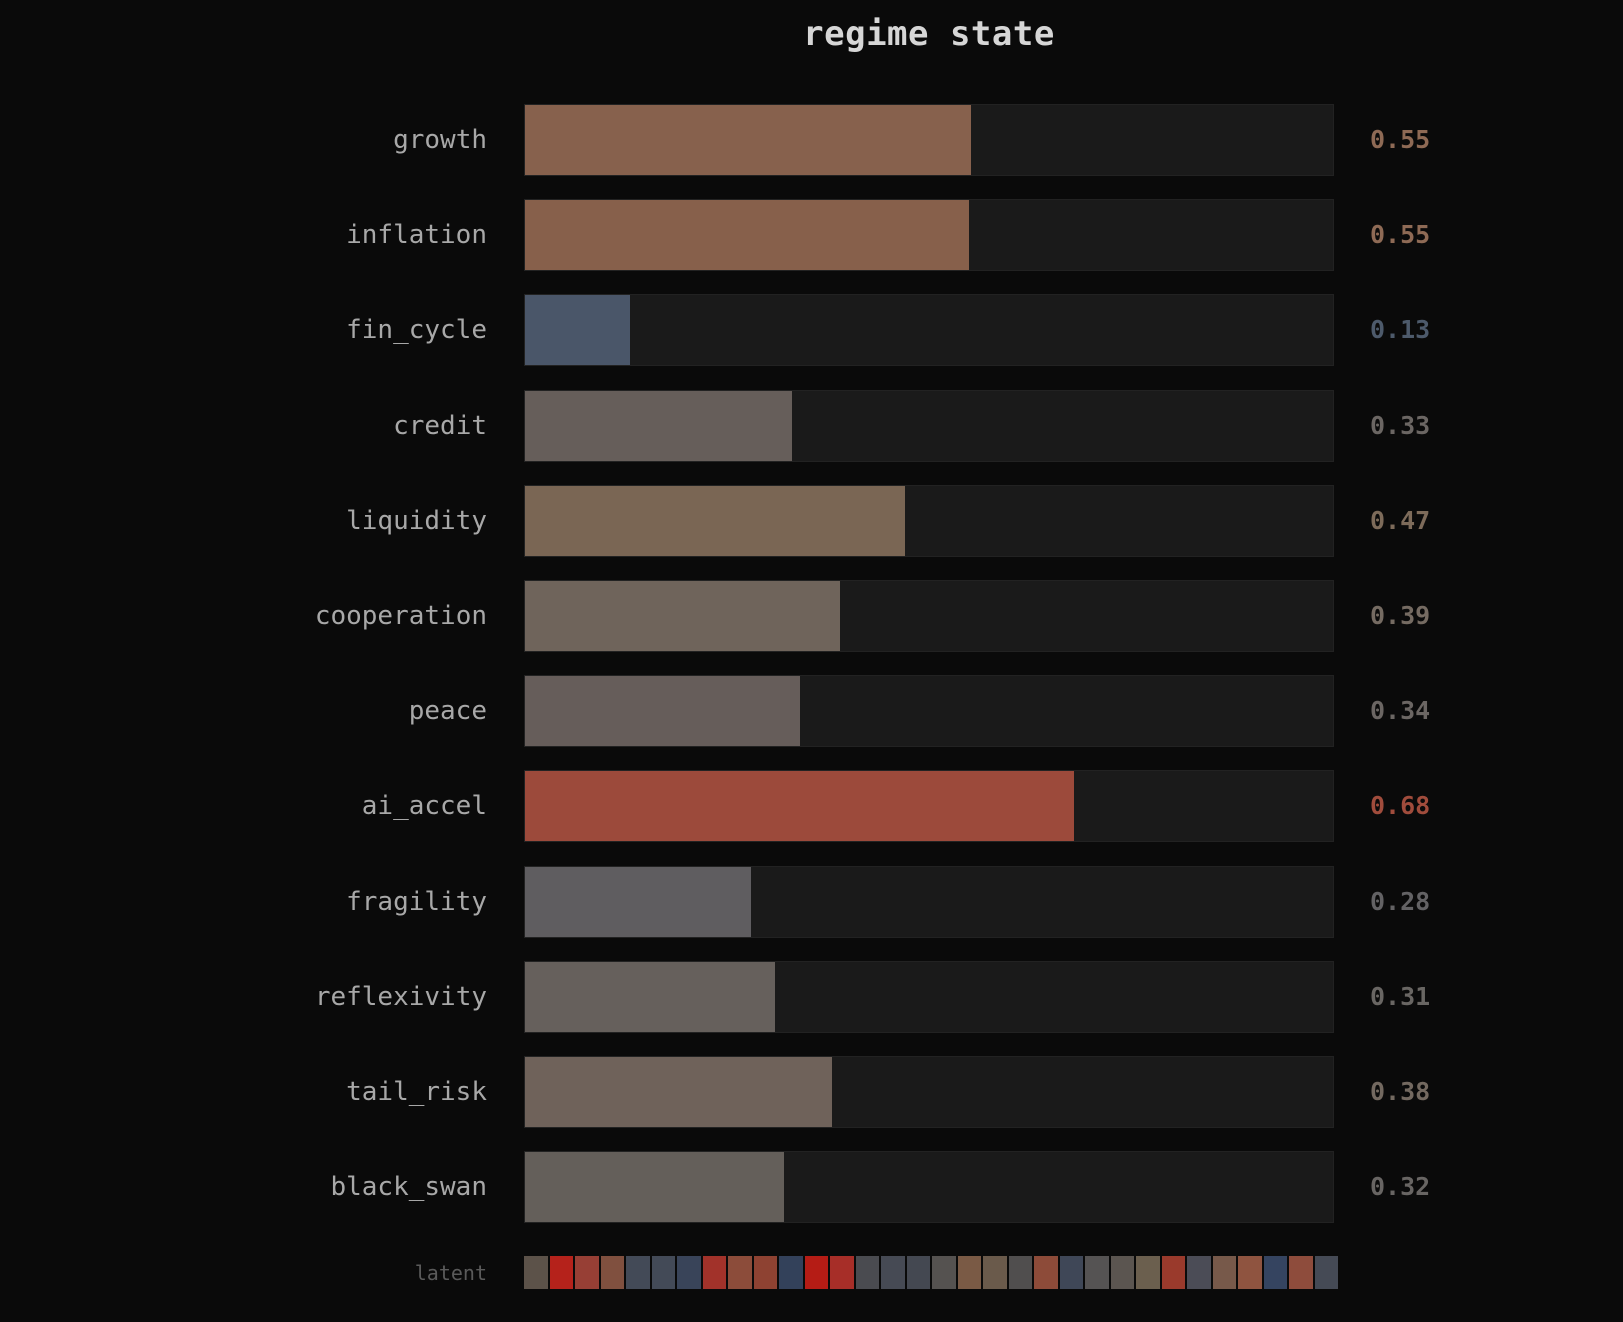  Describe the element at coordinates (450, 1273) in the screenshot. I see `latent-label: latent` at that location.